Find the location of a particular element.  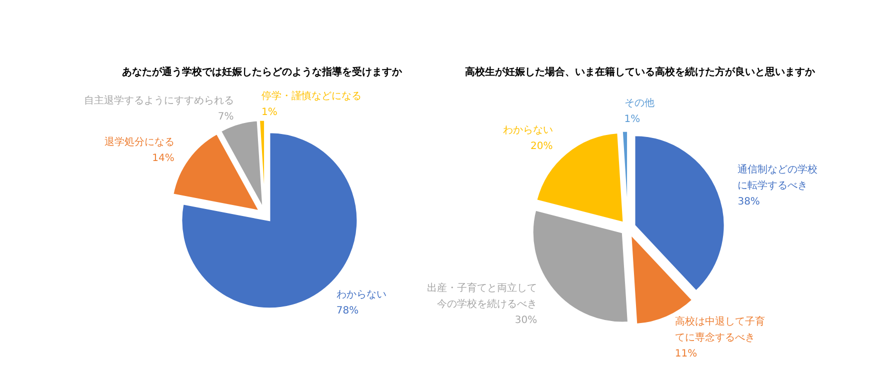

data-label: 38% is located at coordinates (749, 202).